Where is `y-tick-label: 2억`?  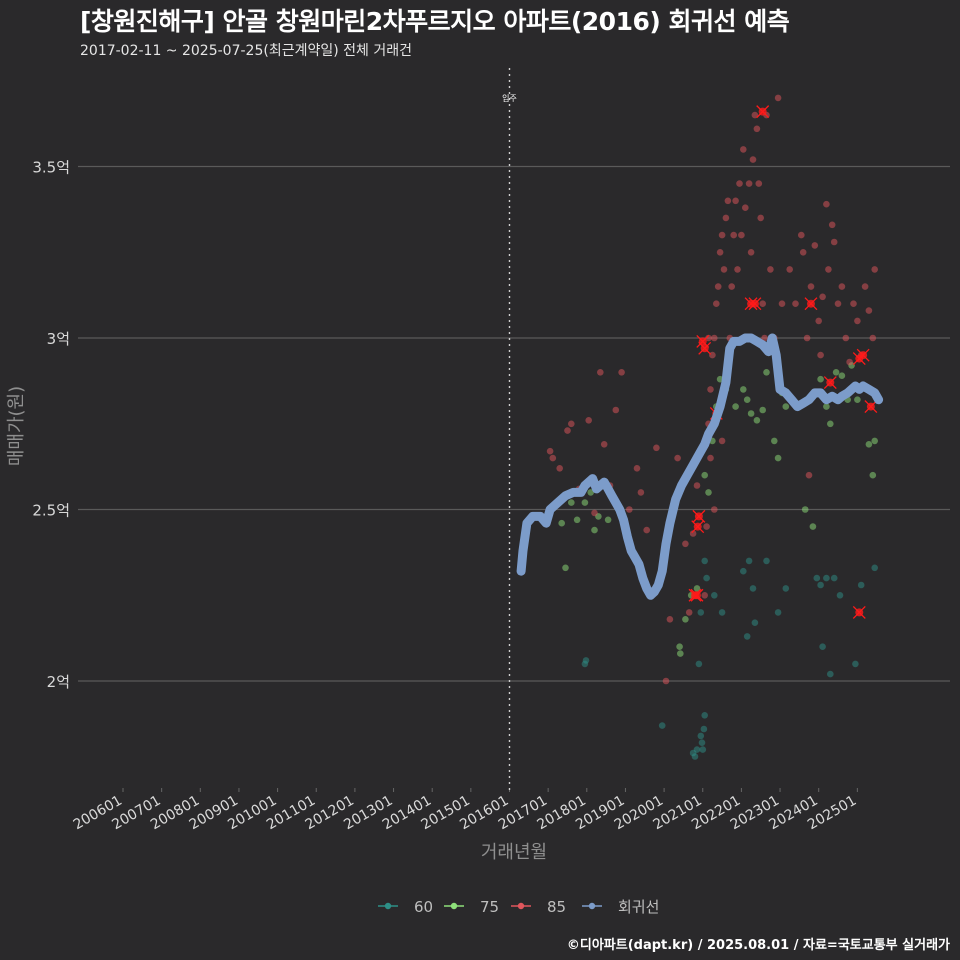
y-tick-label: 2억 is located at coordinates (58, 682).